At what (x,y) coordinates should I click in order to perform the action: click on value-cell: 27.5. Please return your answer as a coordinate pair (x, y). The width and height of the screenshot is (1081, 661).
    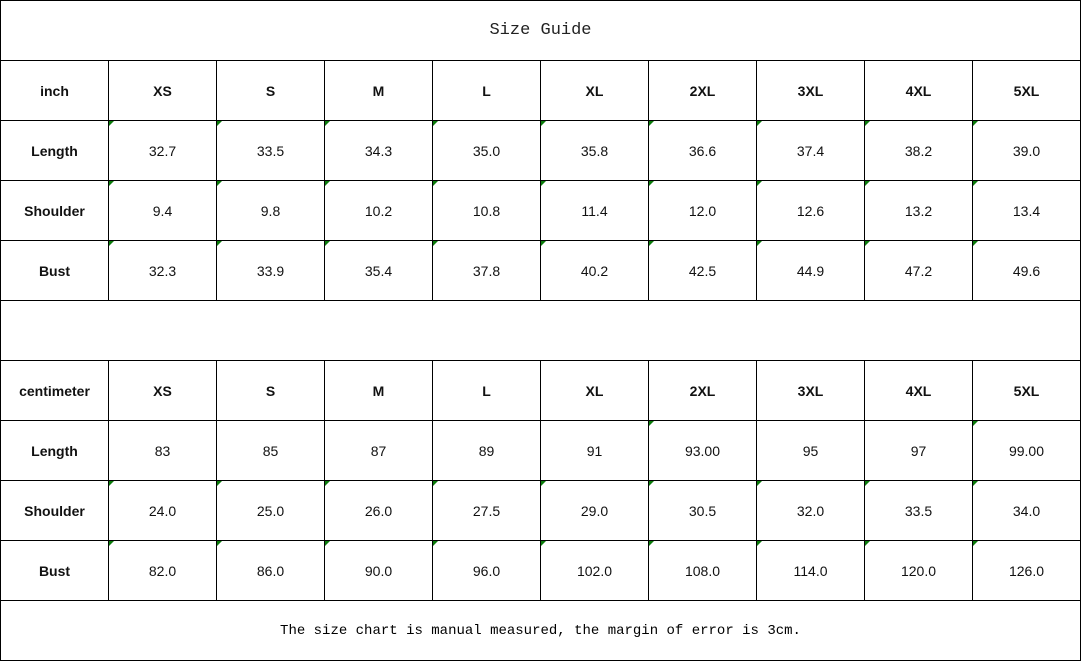
    Looking at the image, I should click on (486, 510).